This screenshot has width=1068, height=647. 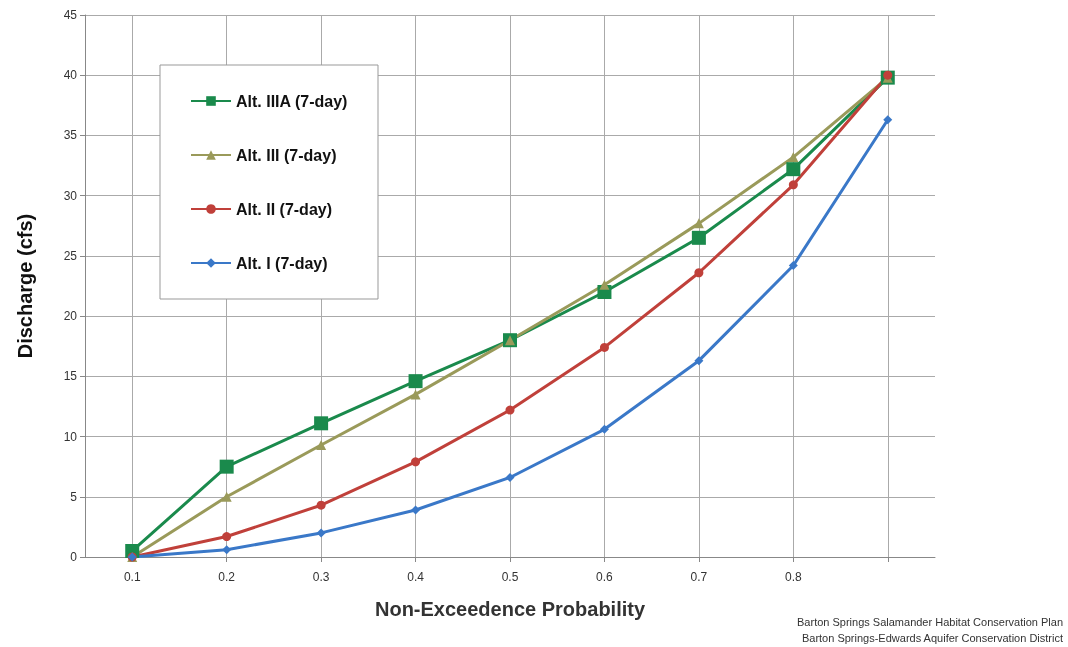 What do you see at coordinates (605, 577) in the screenshot?
I see `x-tick-label: 0.6` at bounding box center [605, 577].